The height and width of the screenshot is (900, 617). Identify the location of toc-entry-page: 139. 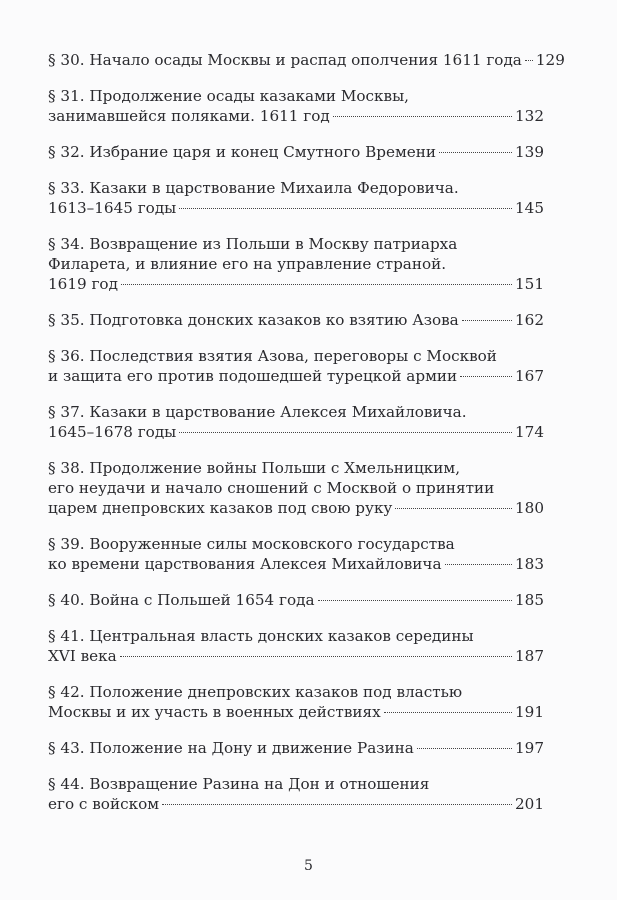
(529, 152).